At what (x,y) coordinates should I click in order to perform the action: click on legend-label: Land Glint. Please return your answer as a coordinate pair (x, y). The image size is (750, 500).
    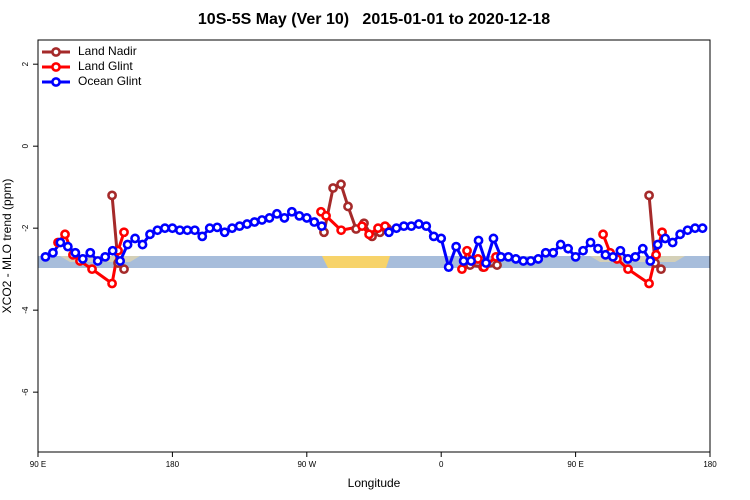
    Looking at the image, I should click on (105, 66).